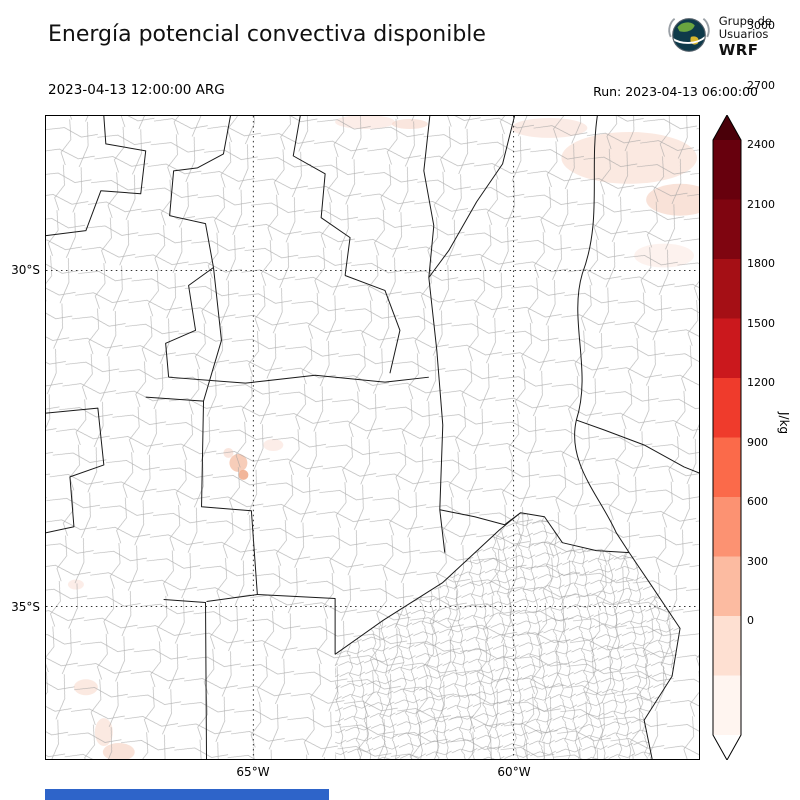  Describe the element at coordinates (750, 620) in the screenshot. I see `colorbar-tick: 0` at that location.